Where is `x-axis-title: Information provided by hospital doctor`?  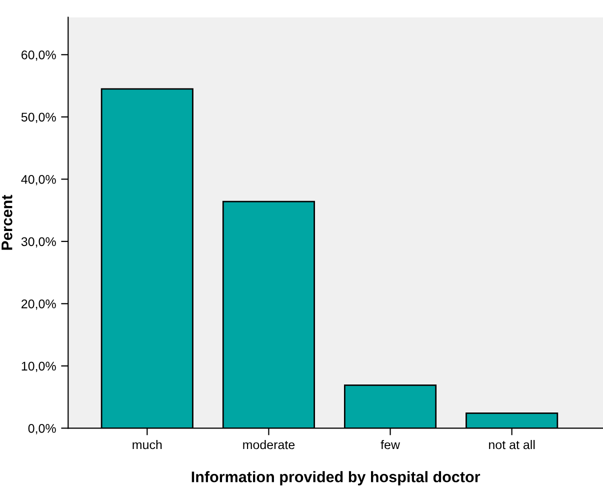
x-axis-title: Information provided by hospital doctor is located at coordinates (336, 478).